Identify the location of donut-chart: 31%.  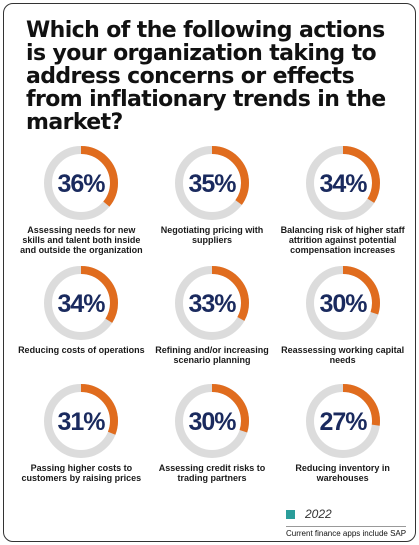
(81, 421).